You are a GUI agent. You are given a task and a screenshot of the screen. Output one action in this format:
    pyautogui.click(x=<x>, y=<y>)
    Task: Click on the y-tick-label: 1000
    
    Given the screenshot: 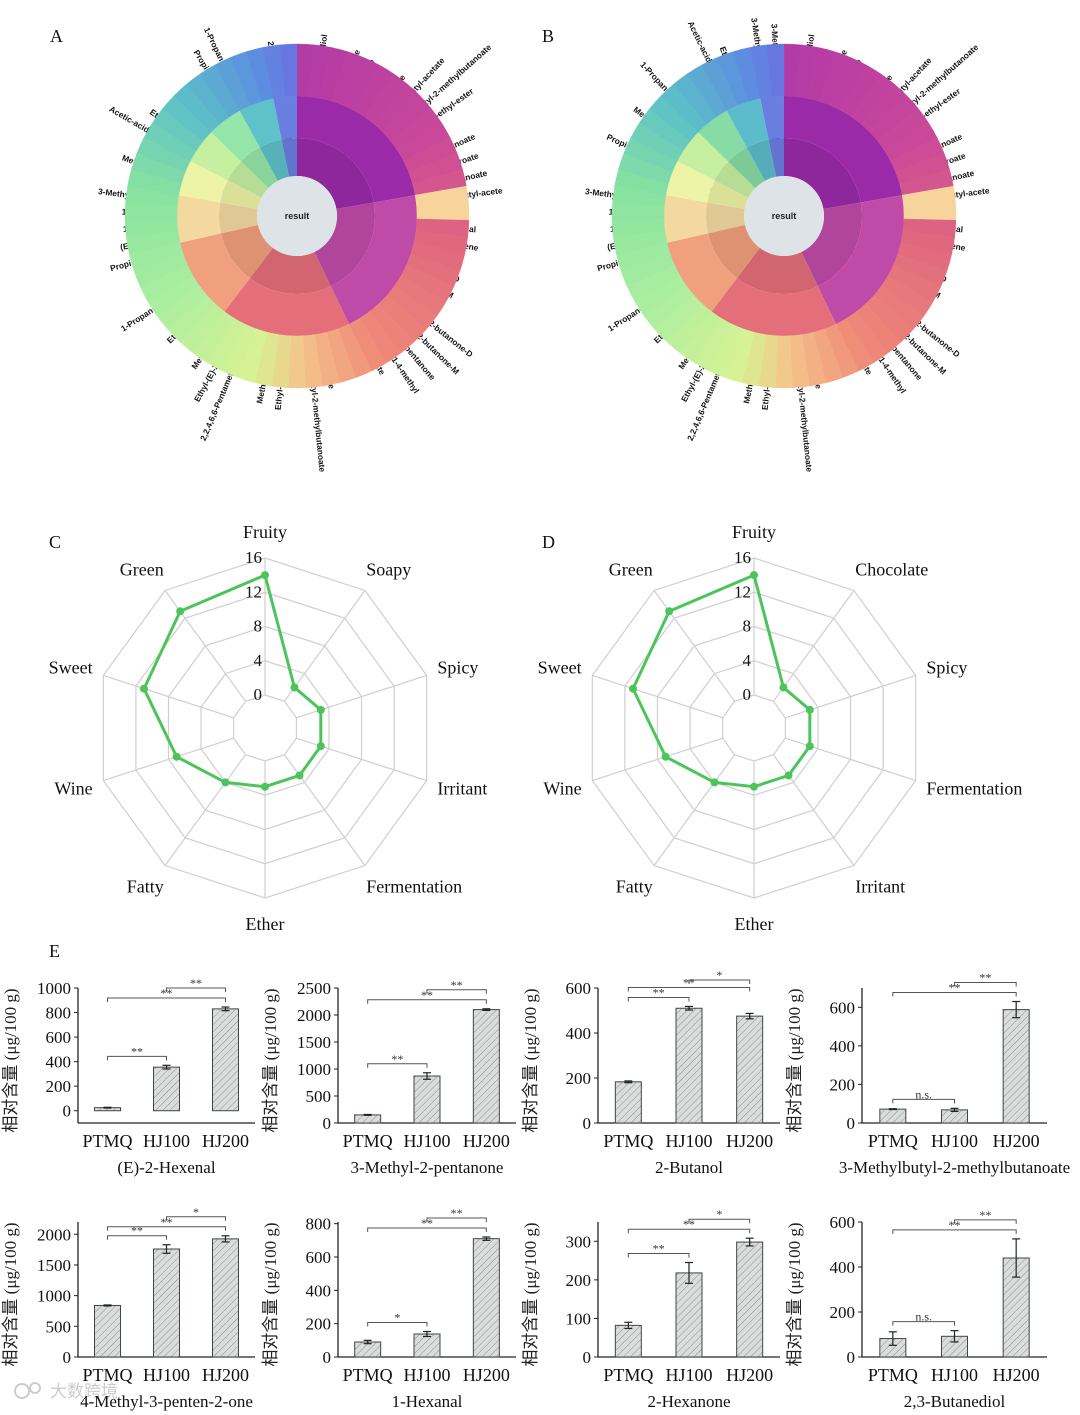 What is the action you would take?
    pyautogui.click(x=54, y=1296)
    